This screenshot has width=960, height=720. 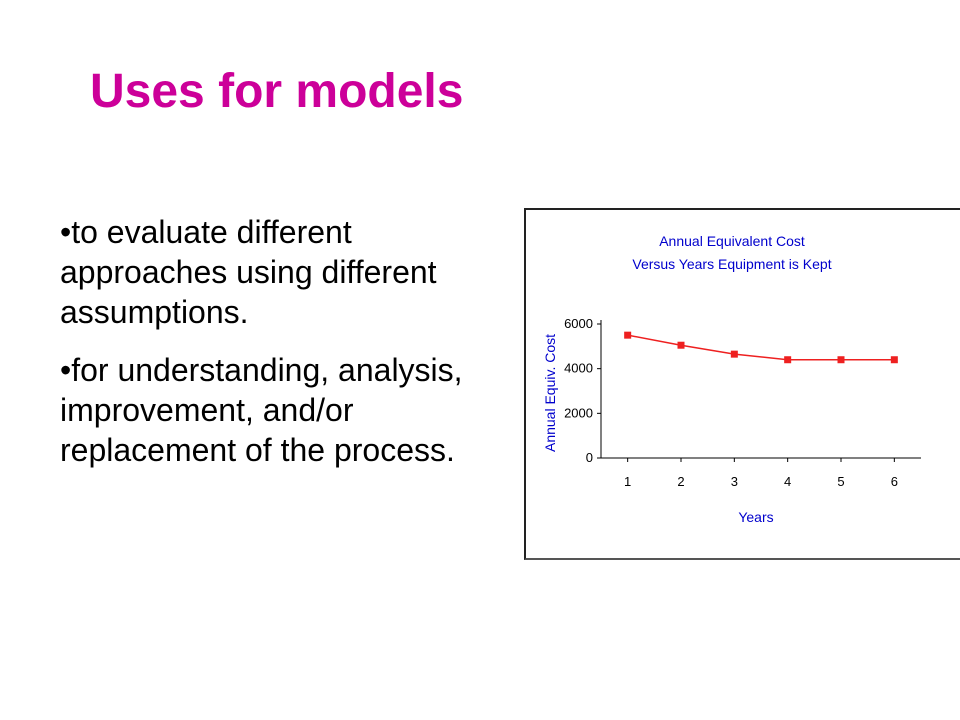 What do you see at coordinates (680, 481) in the screenshot?
I see `x-tick-label: 2` at bounding box center [680, 481].